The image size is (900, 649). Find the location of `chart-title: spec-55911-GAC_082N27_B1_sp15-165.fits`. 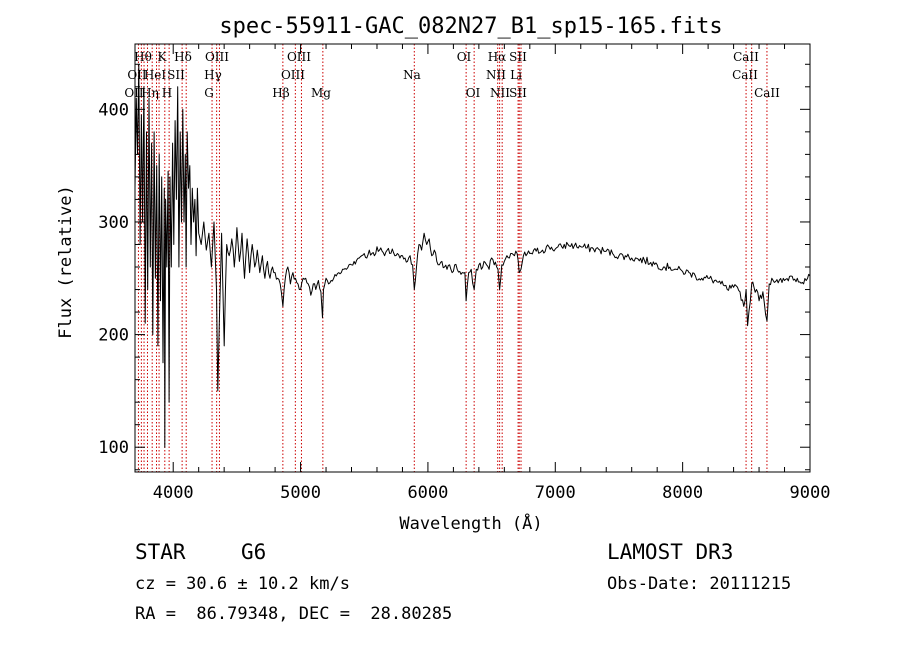

chart-title: spec-55911-GAC_082N27_B1_sp15-165.fits is located at coordinates (470, 26).